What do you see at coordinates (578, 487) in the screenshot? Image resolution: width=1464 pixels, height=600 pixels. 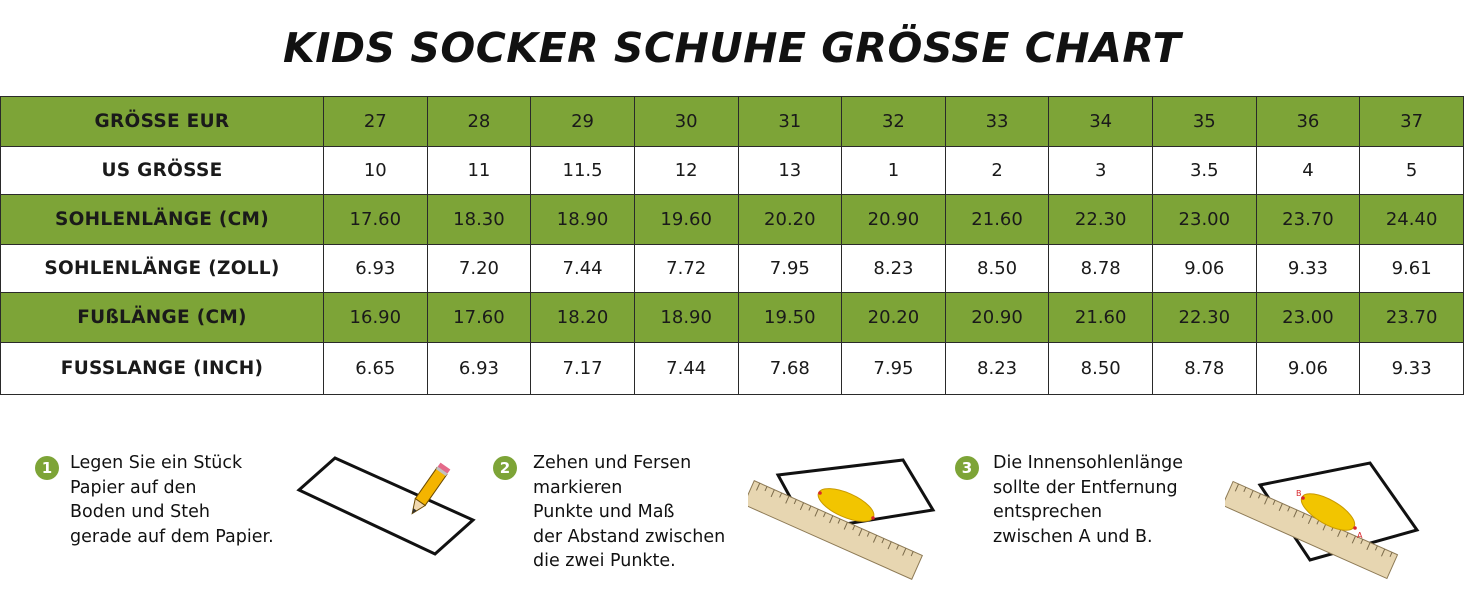 I see `step-2-line: markieren` at bounding box center [578, 487].